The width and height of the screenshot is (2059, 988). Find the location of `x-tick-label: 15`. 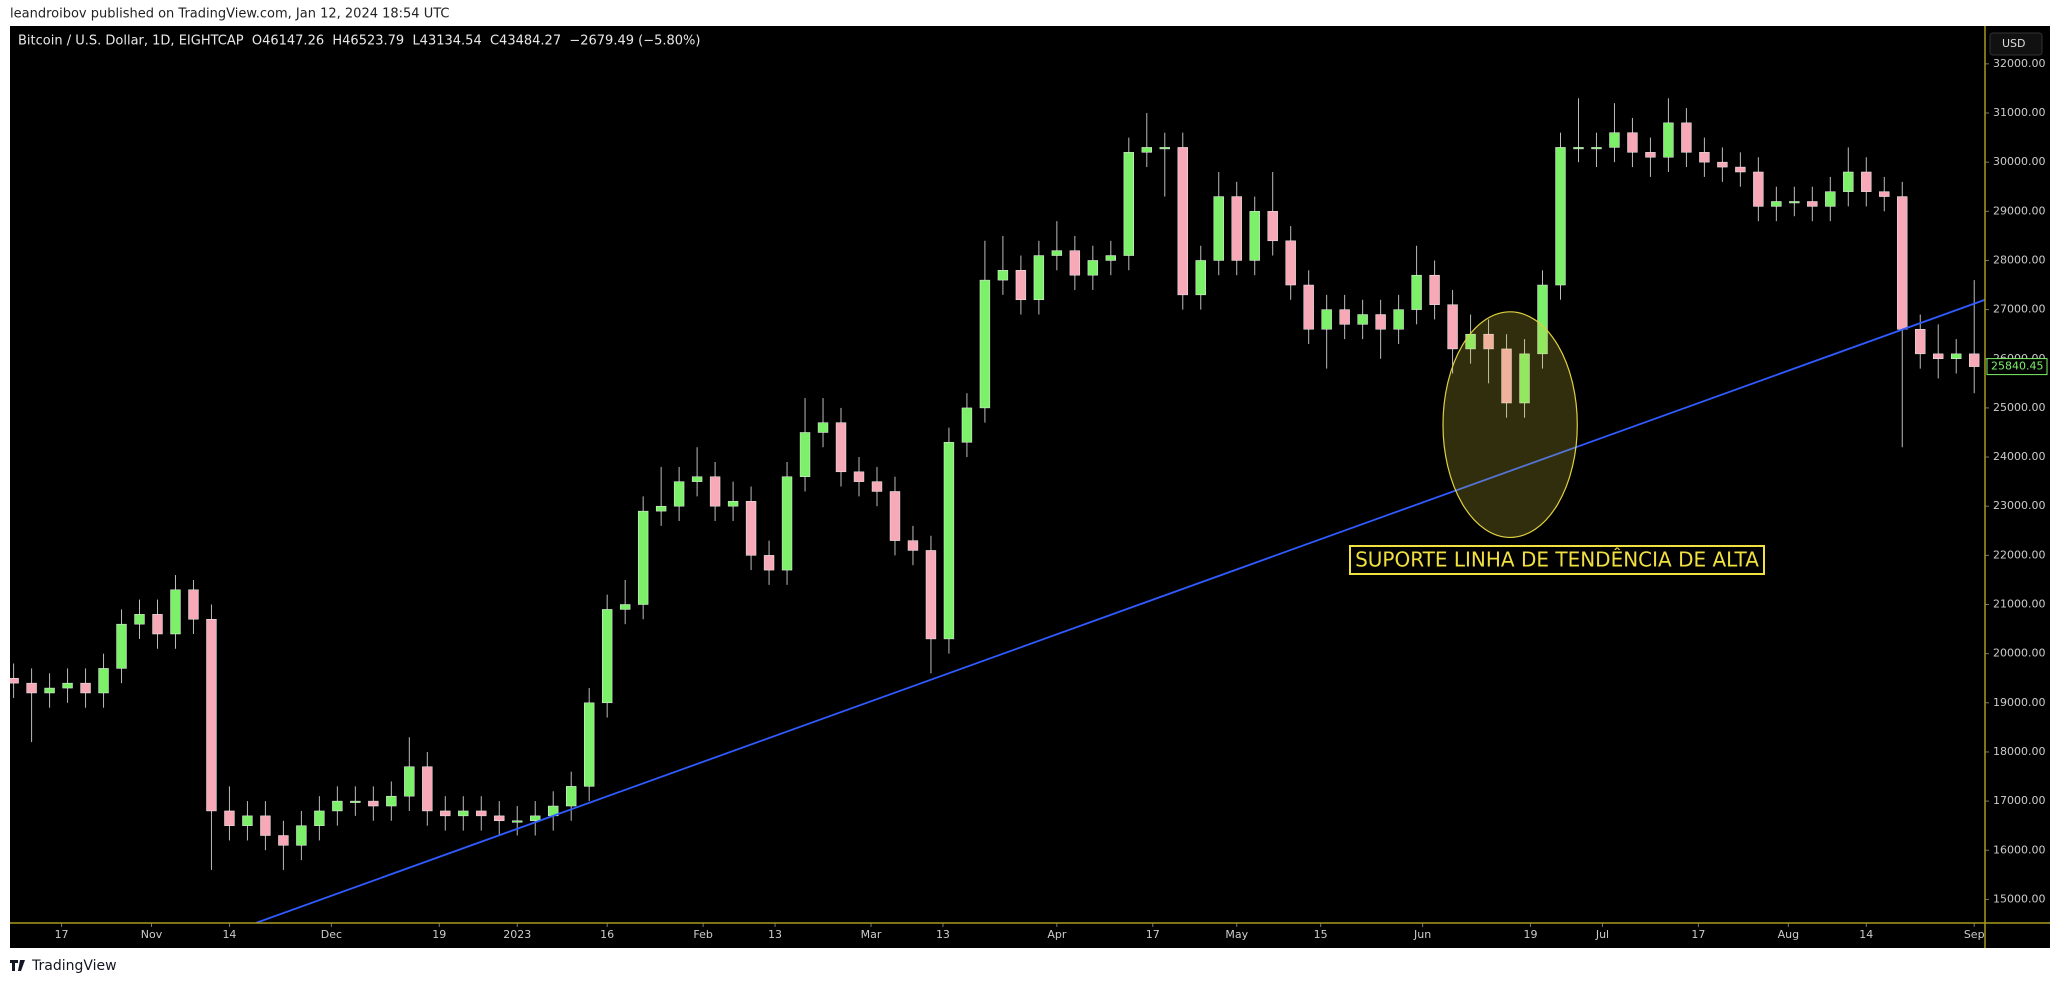

x-tick-label: 15 is located at coordinates (1321, 934).